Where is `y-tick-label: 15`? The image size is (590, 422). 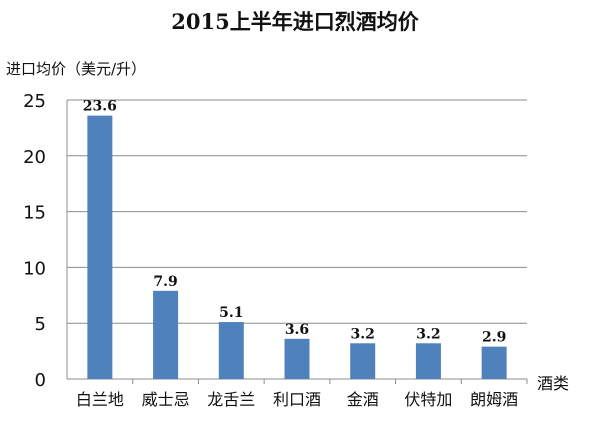 y-tick-label: 15 is located at coordinates (34, 213).